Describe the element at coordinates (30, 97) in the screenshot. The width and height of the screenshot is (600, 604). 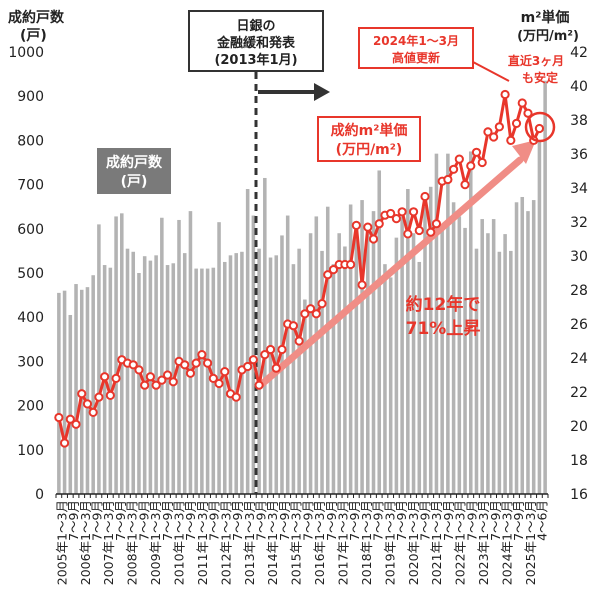
I see `left-tick-label: 900` at that location.